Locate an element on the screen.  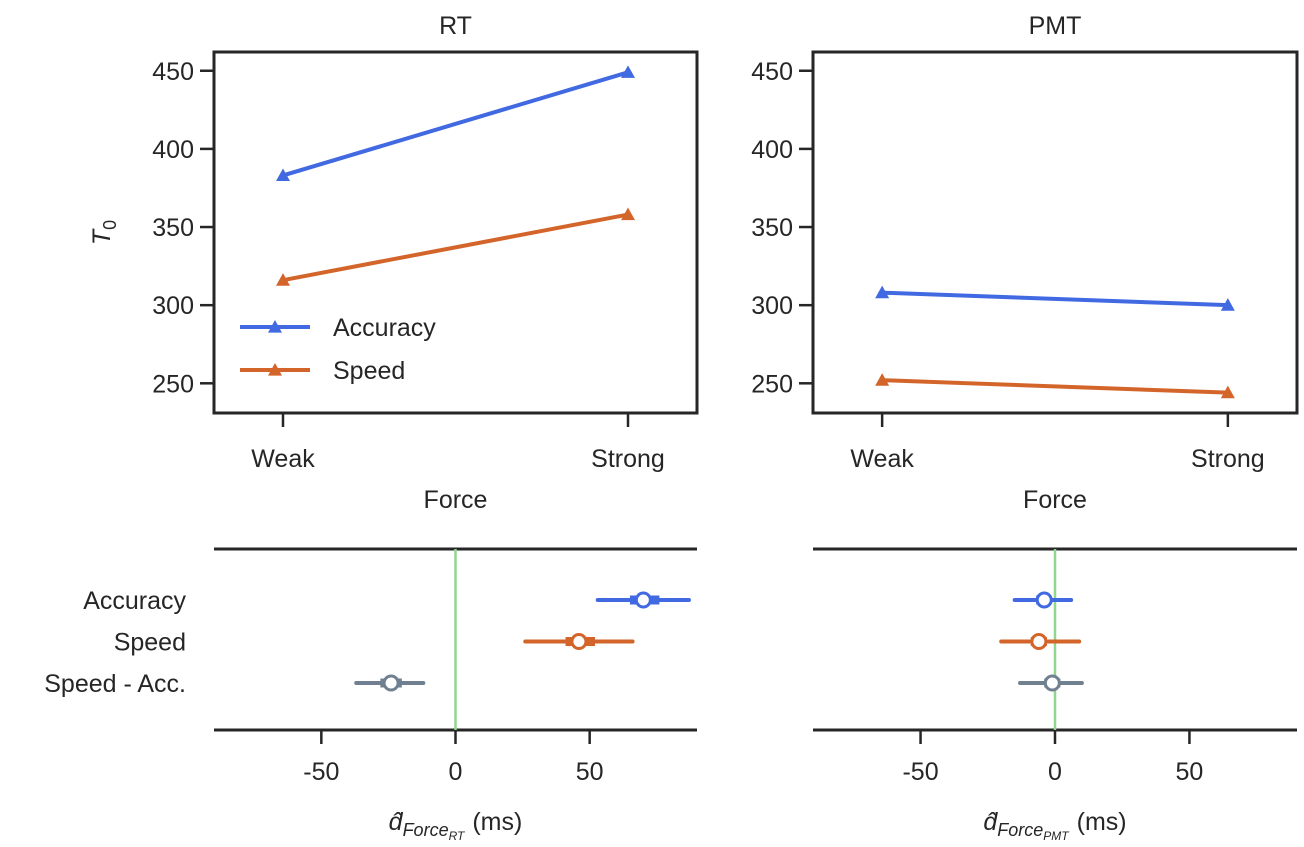
y-axis-label: T0 is located at coordinates (104, 232).